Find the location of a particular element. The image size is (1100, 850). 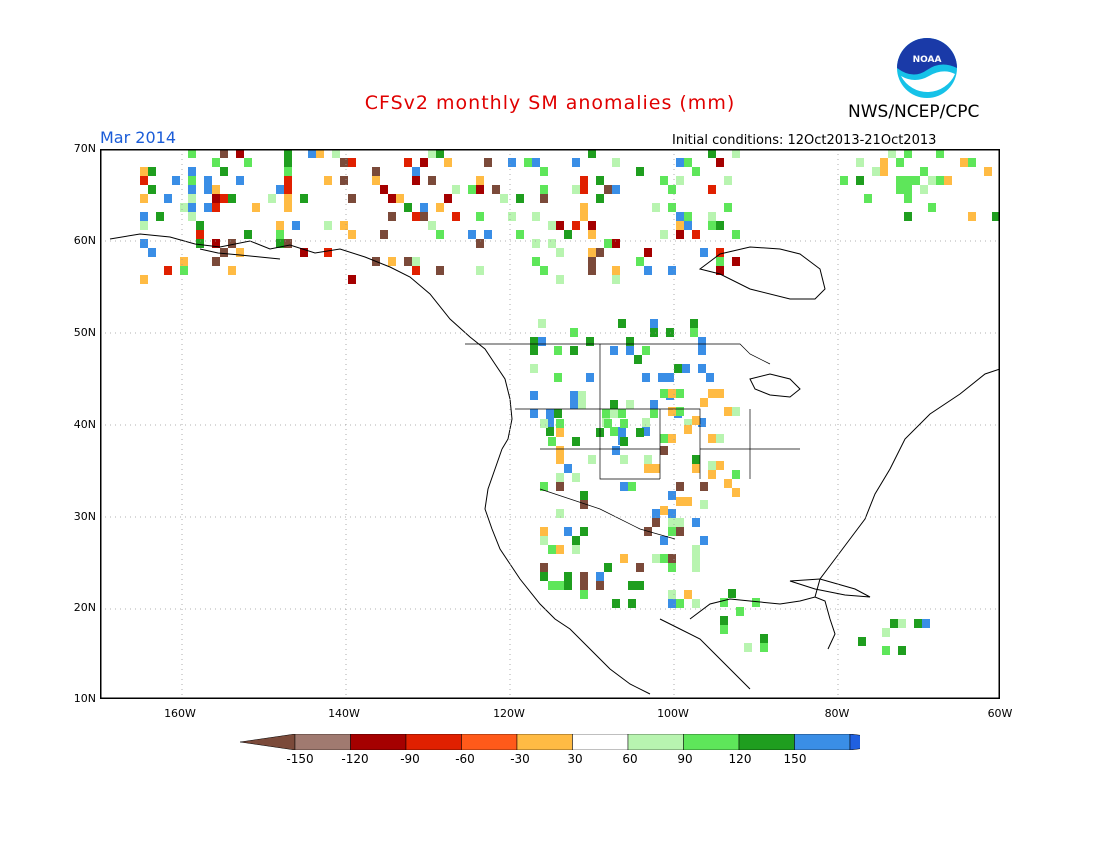

colorbar-box is located at coordinates (711, 742).